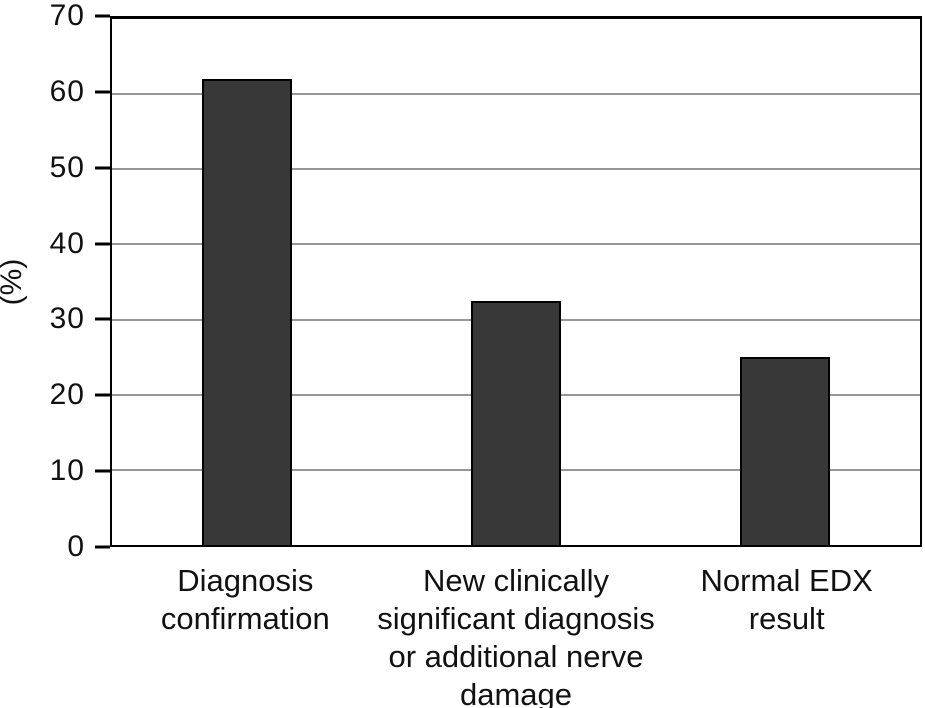  What do you see at coordinates (67, 167) in the screenshot?
I see `y-axis-tick-label-50: 50` at bounding box center [67, 167].